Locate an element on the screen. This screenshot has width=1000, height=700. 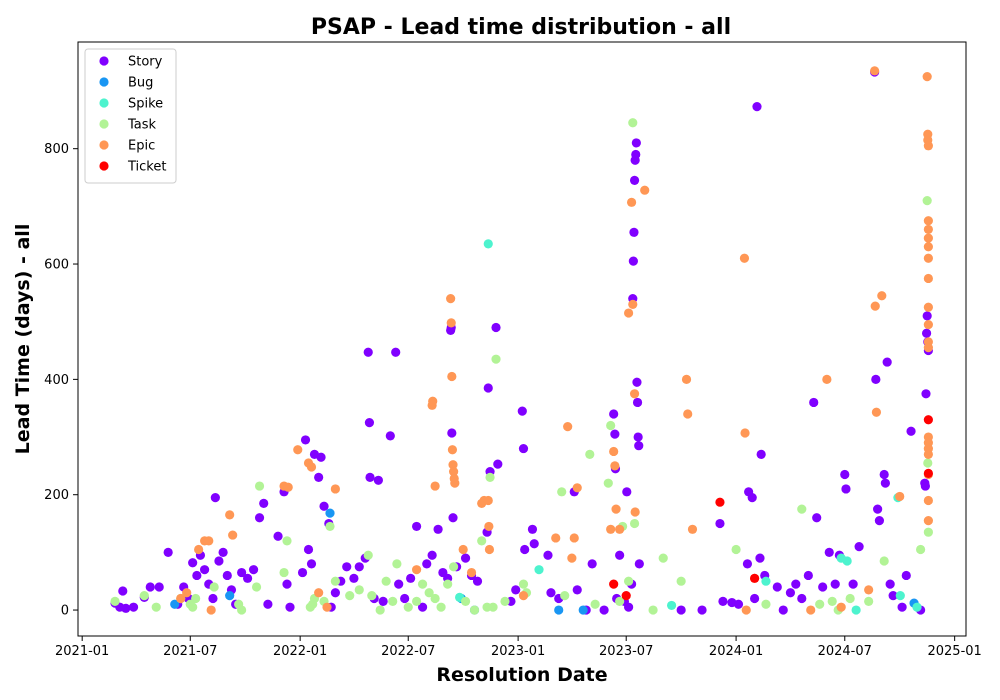
x-tick-label: 2024-01 is located at coordinates (736, 651).